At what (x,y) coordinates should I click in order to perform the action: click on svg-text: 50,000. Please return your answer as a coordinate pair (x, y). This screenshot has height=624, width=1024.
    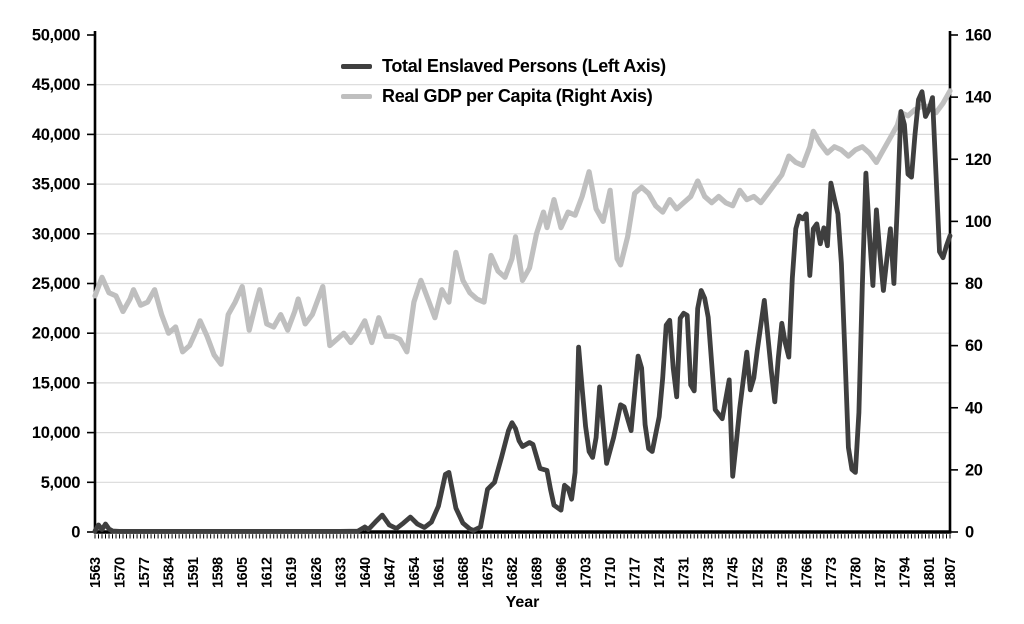
    Looking at the image, I should click on (56, 36).